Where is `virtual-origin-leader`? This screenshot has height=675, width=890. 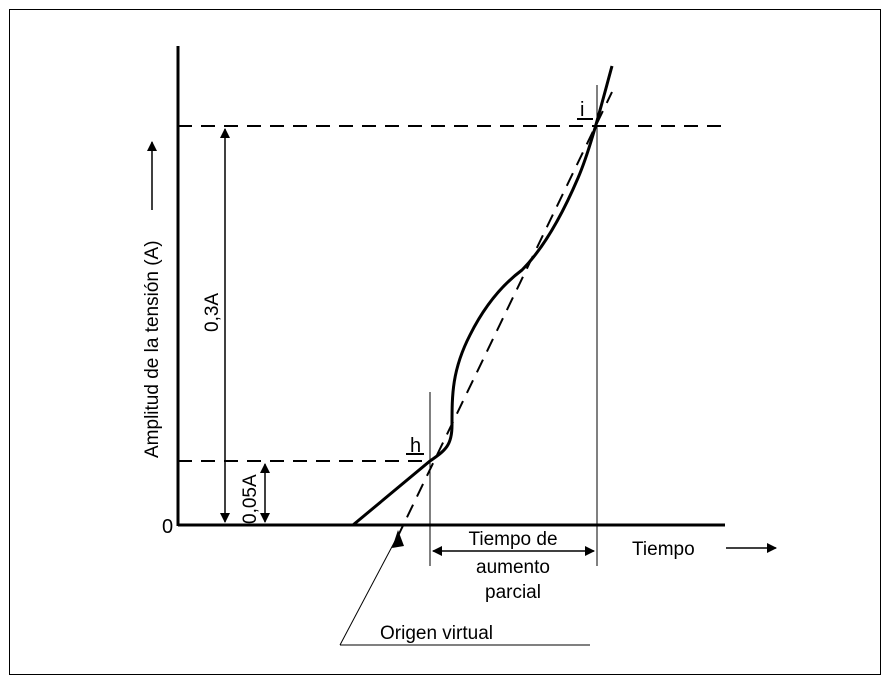
virtual-origin-leader is located at coordinates (367, 593).